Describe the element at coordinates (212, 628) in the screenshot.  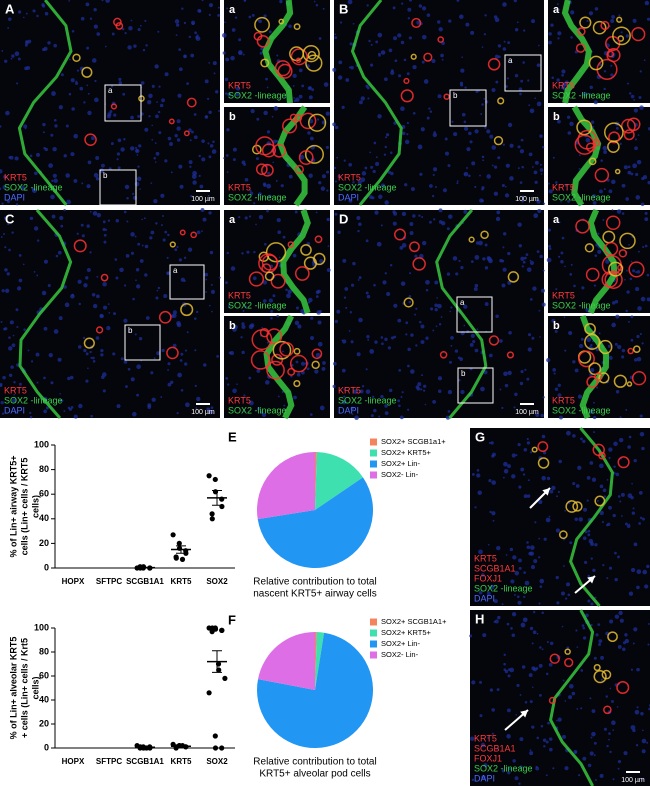
I see `data-point` at that location.